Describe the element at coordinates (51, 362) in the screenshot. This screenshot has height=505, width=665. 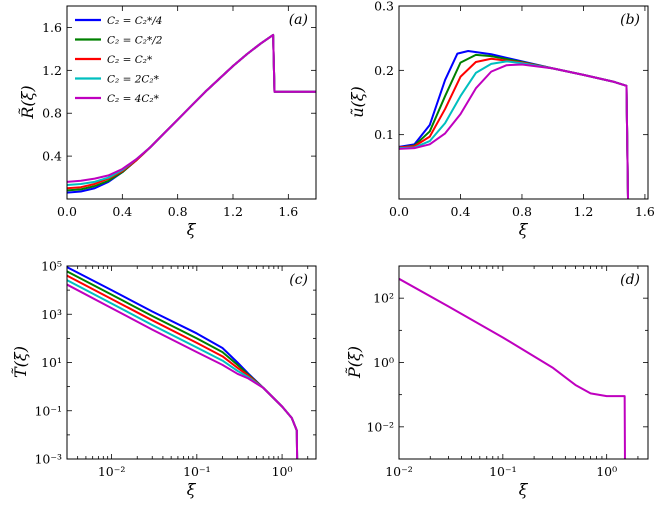
I see `panel-c-yticklabel: 10¹` at that location.